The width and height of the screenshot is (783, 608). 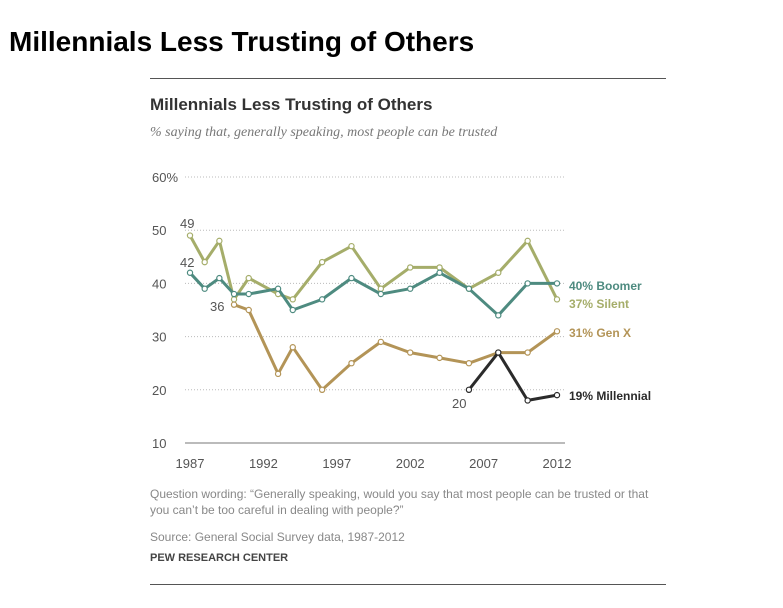 I want to click on x-tick-label: 1997, so click(x=336, y=463).